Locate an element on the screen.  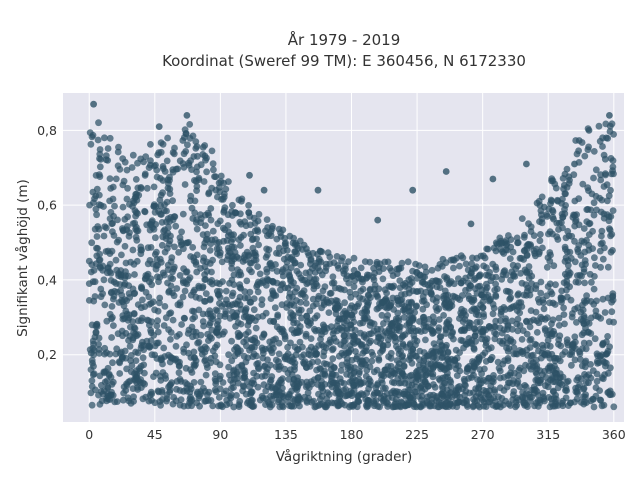
x-tick-label: 0 is located at coordinates (89, 434).